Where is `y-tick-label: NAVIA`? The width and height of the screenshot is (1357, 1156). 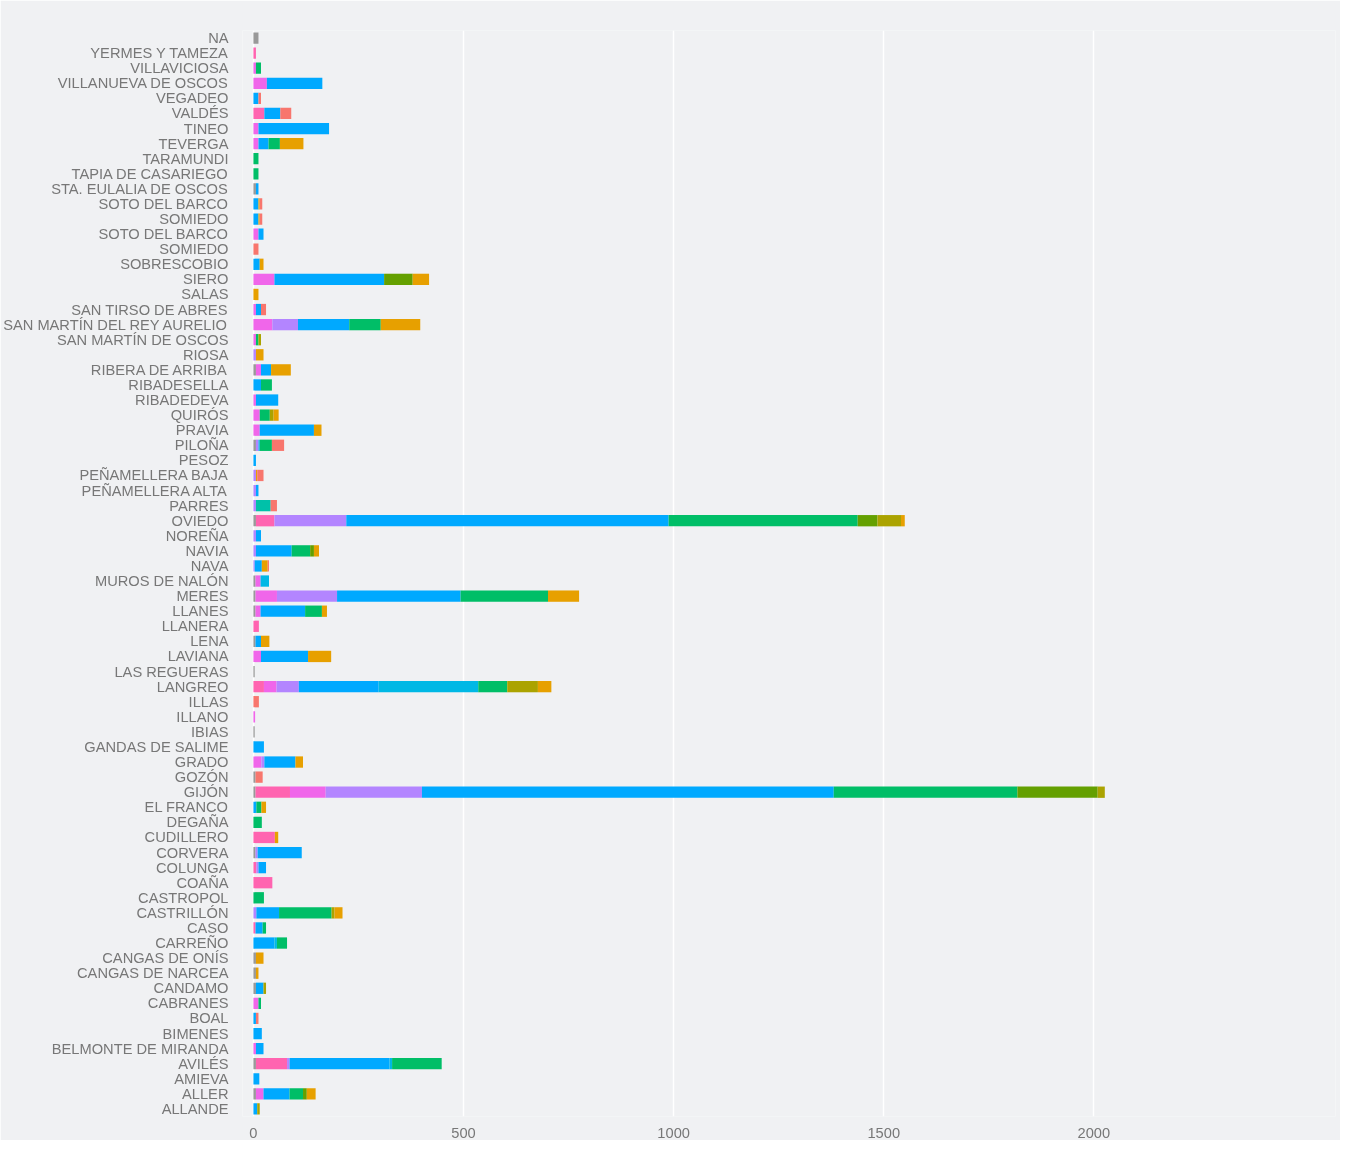
y-tick-label: NAVIA is located at coordinates (207, 550).